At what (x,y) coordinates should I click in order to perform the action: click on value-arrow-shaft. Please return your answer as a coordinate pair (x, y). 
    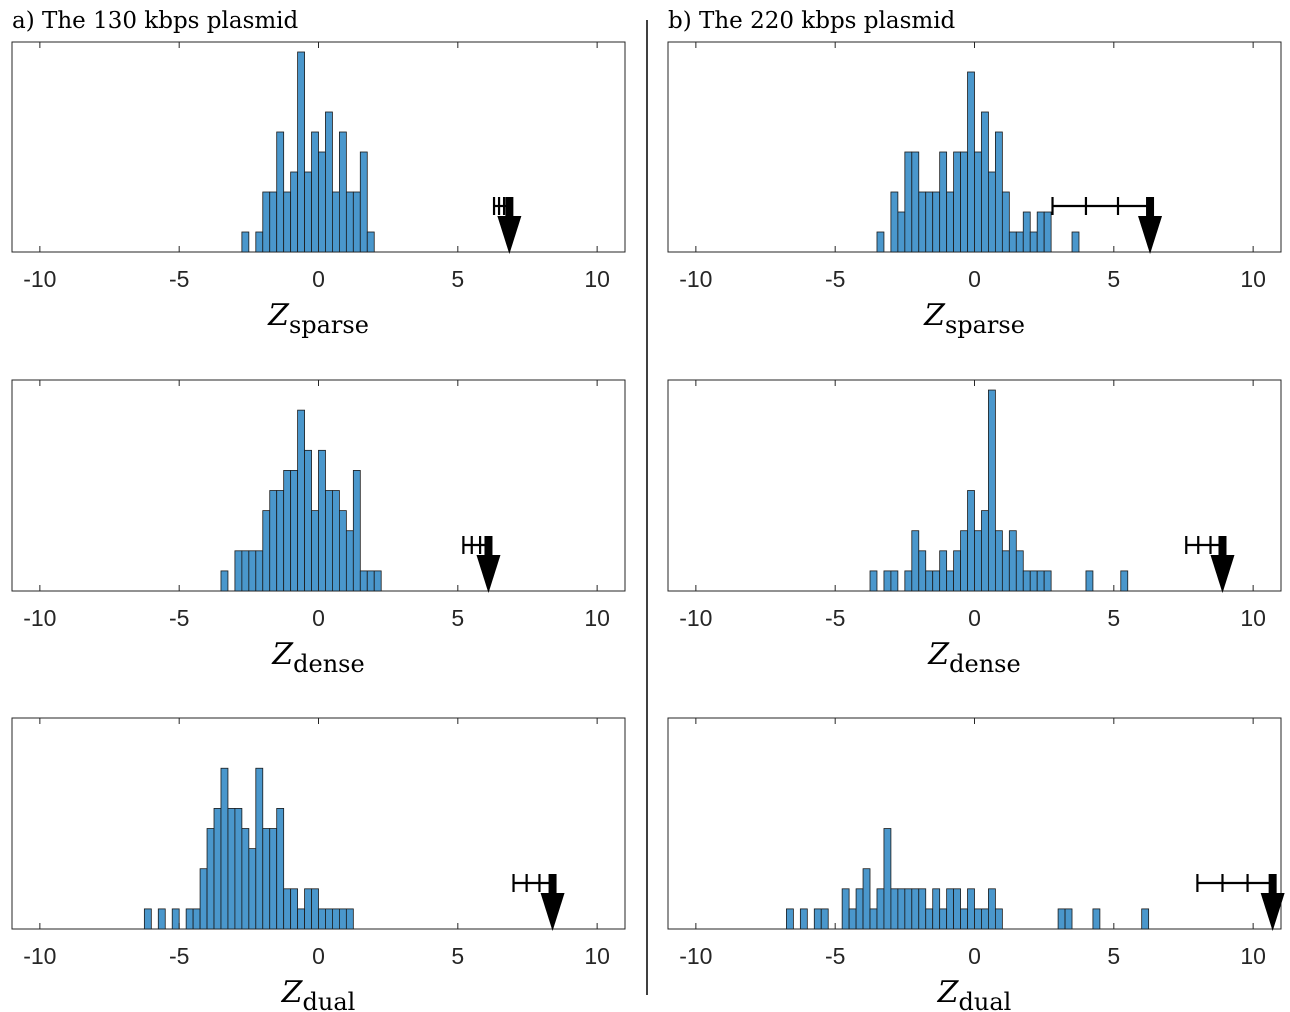
    Looking at the image, I should click on (1222, 547).